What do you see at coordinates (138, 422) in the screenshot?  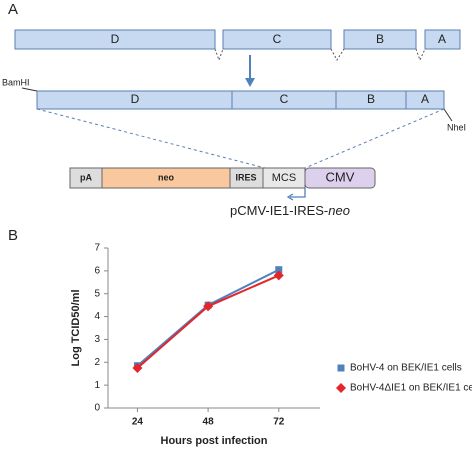 I see `x-tick-label: 24` at bounding box center [138, 422].